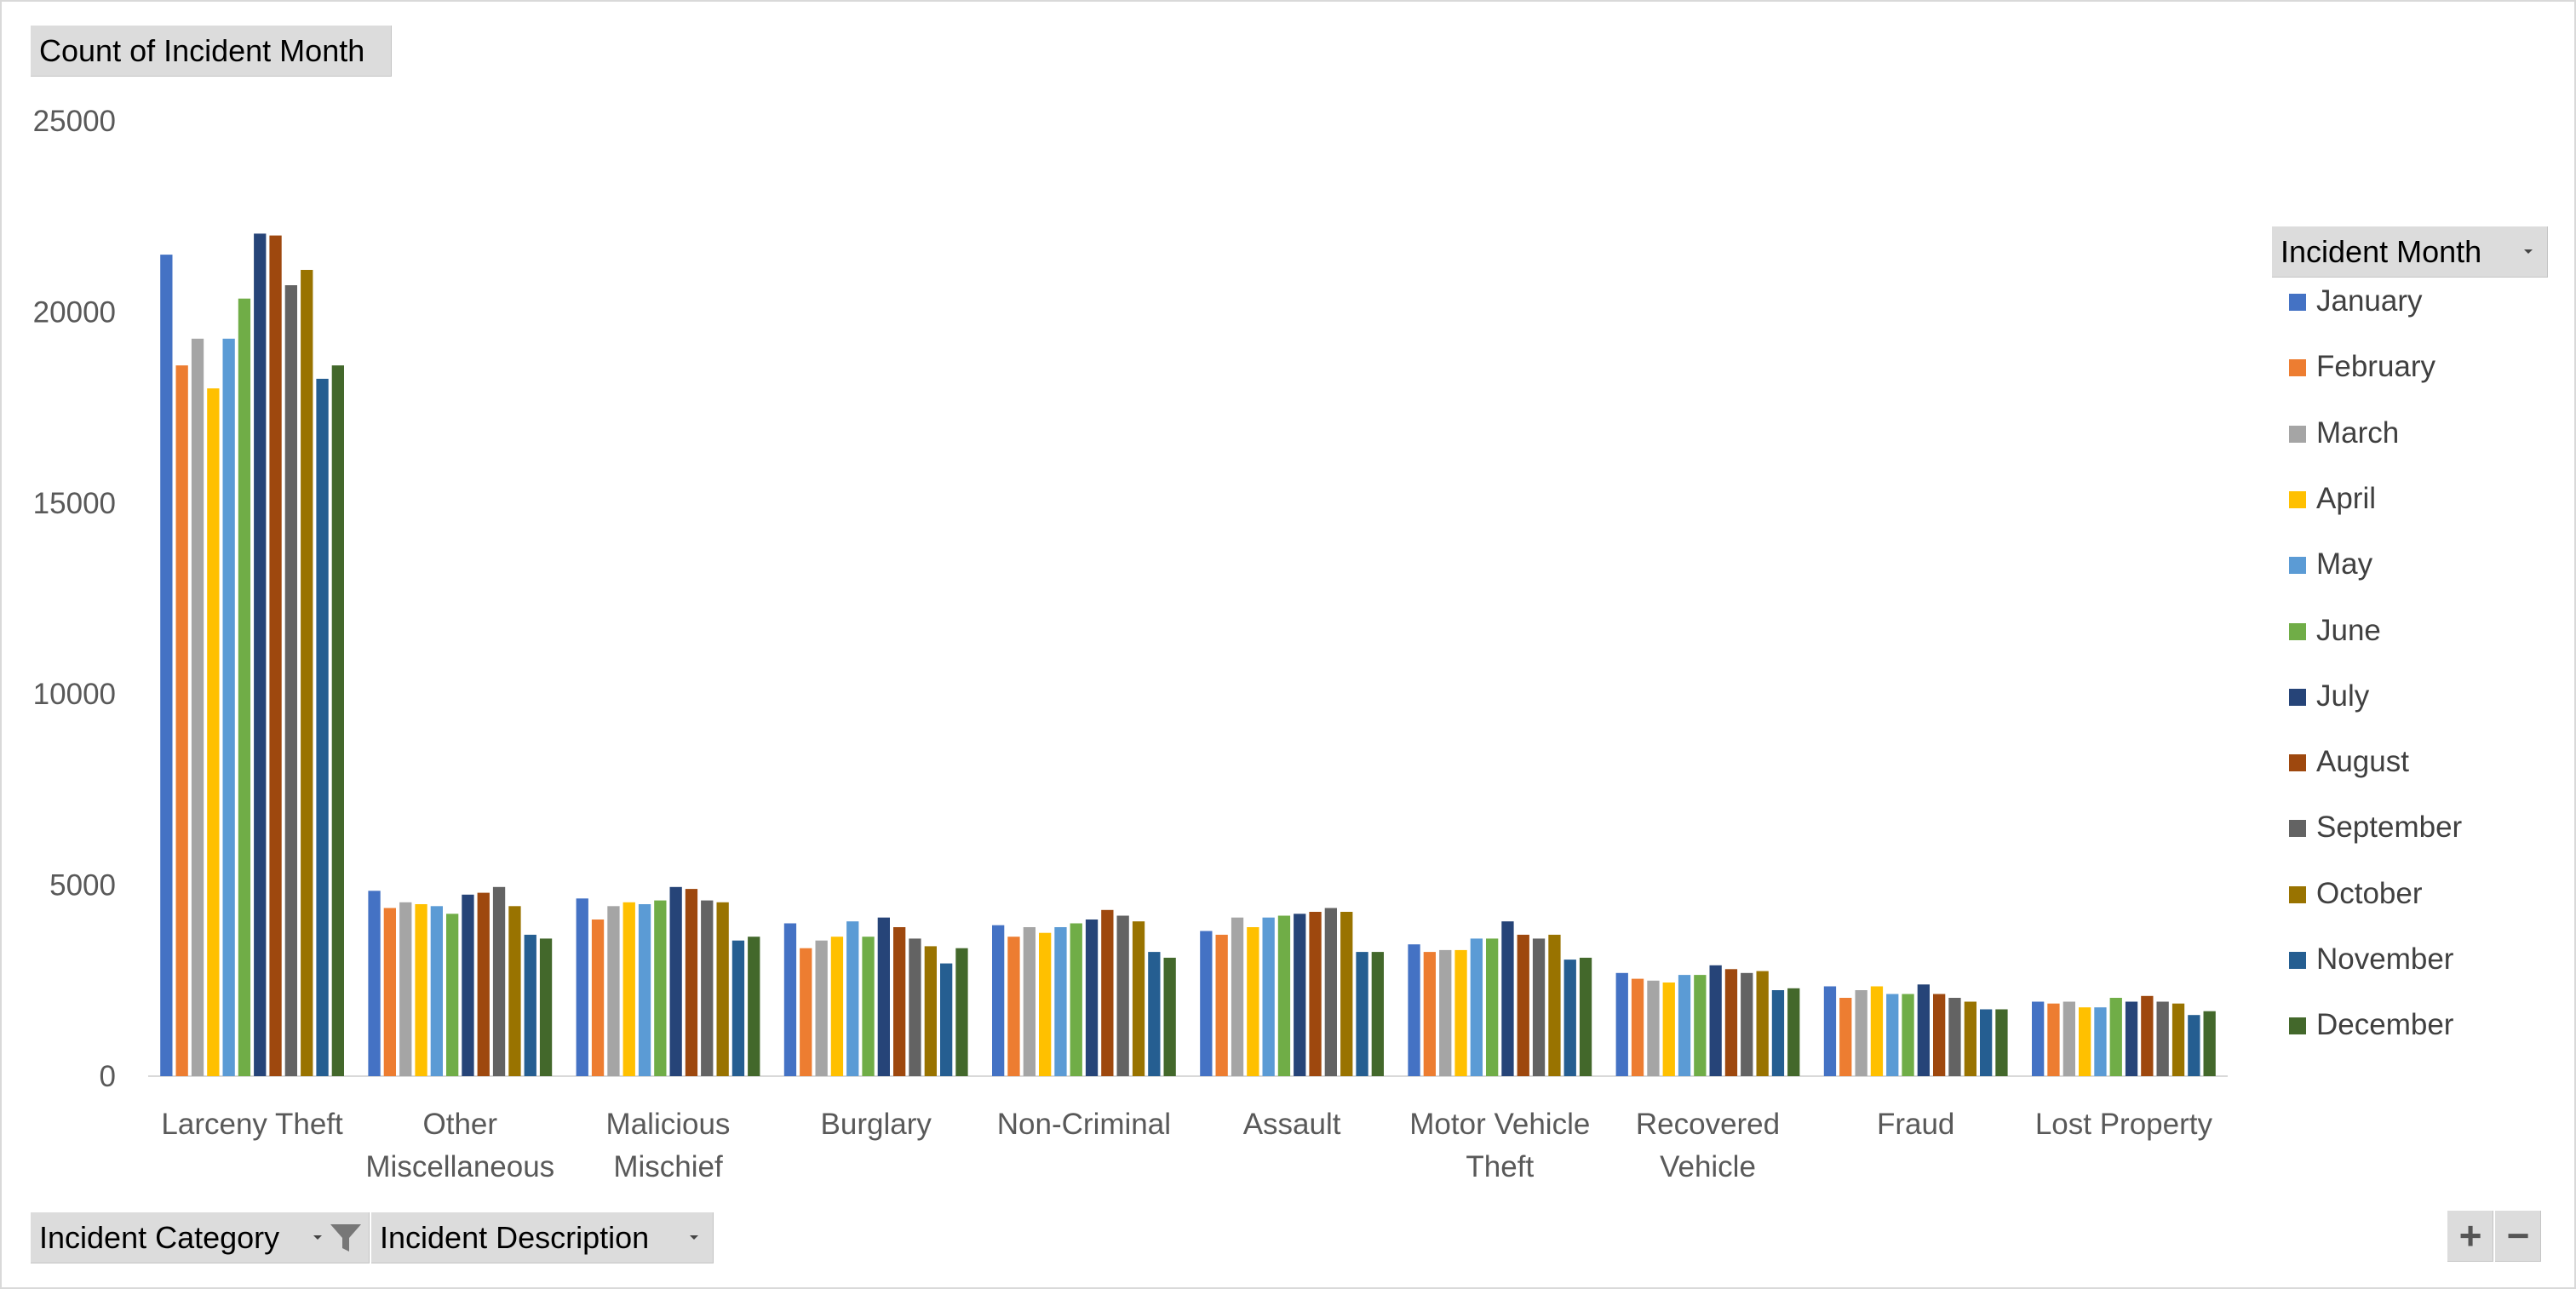 Image resolution: width=2576 pixels, height=1289 pixels. I want to click on zoom-in-button: +, so click(2470, 1236).